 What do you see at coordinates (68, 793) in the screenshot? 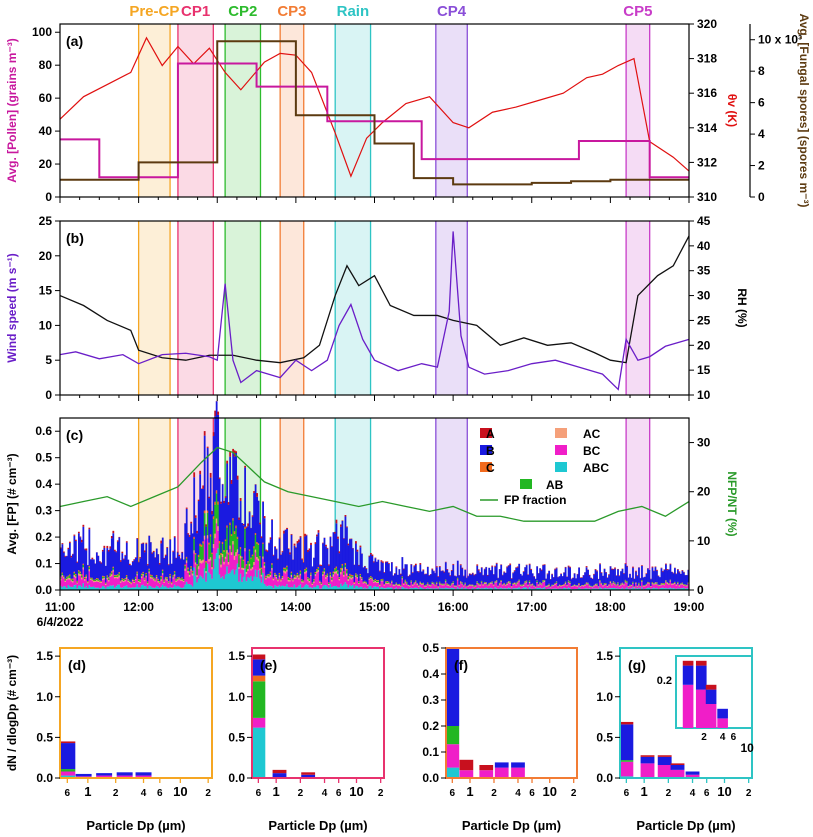
I see `x-tick-label: 6` at bounding box center [68, 793].